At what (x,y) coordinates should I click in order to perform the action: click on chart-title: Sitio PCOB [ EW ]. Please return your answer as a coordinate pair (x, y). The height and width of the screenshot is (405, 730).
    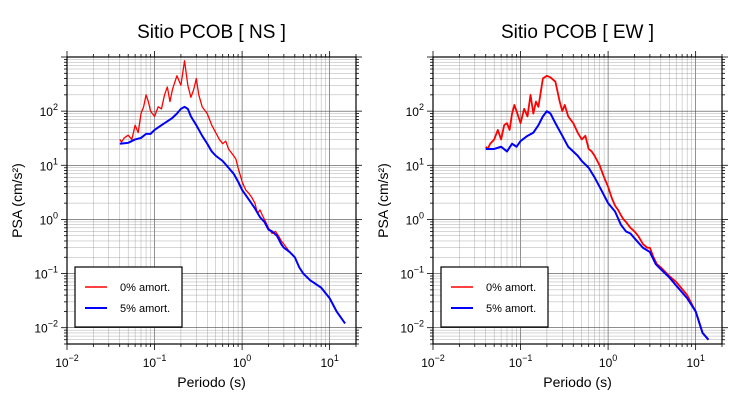
    Looking at the image, I should click on (577, 32).